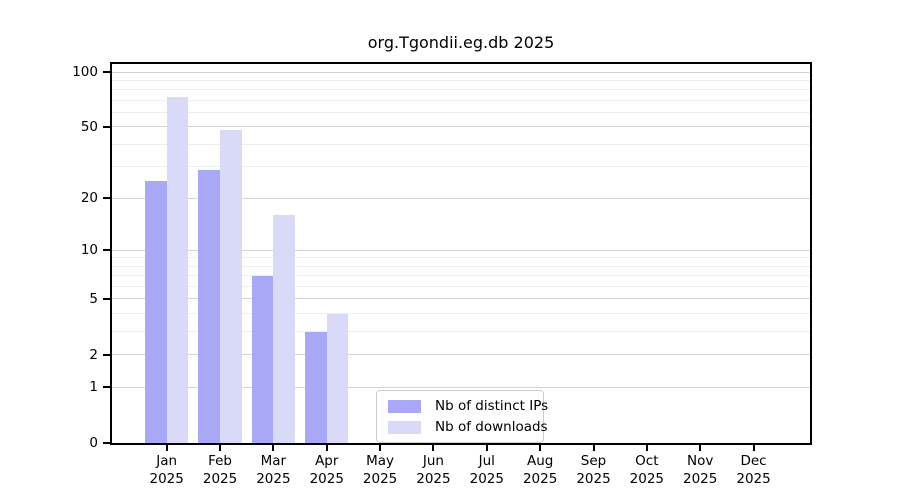 The height and width of the screenshot is (500, 900). I want to click on bar-nb-of-downloads-apr, so click(337, 378).